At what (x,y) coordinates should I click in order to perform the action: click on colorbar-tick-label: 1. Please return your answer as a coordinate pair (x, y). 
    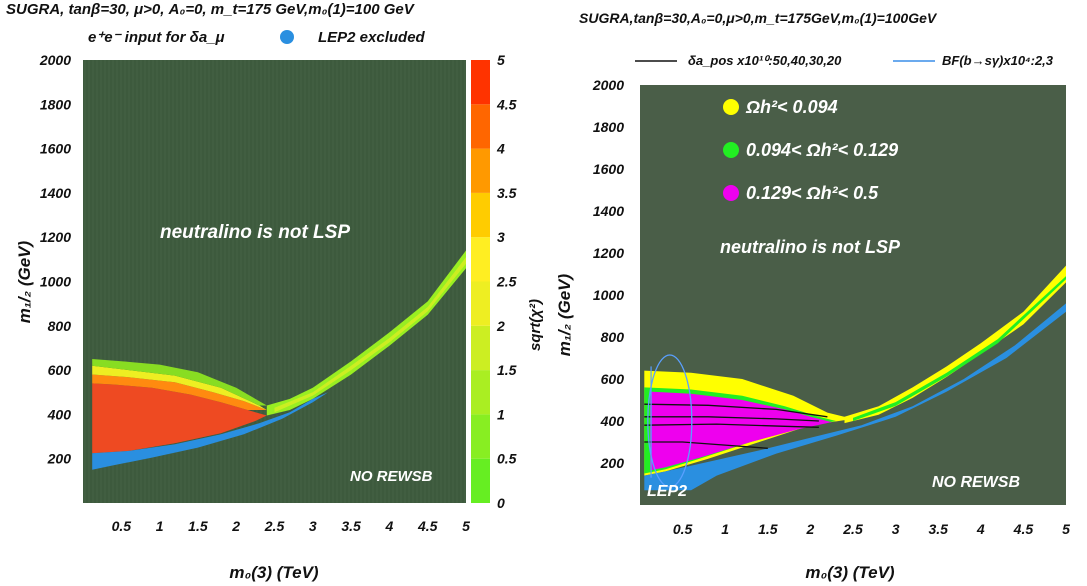
    Looking at the image, I should click on (501, 414).